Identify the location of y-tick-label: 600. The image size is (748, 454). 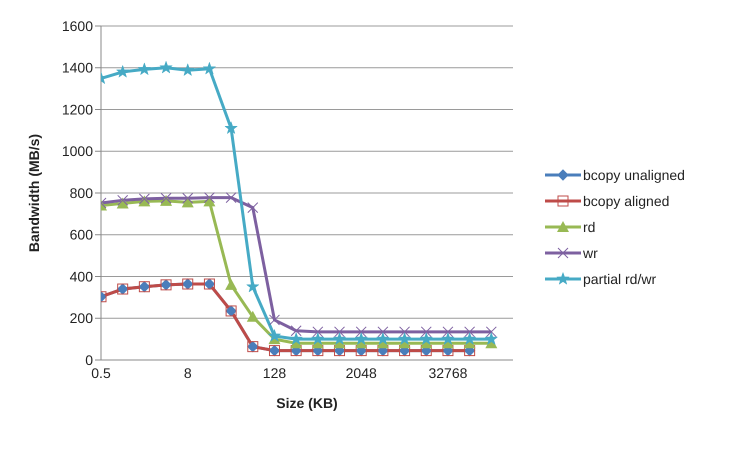
(82, 234).